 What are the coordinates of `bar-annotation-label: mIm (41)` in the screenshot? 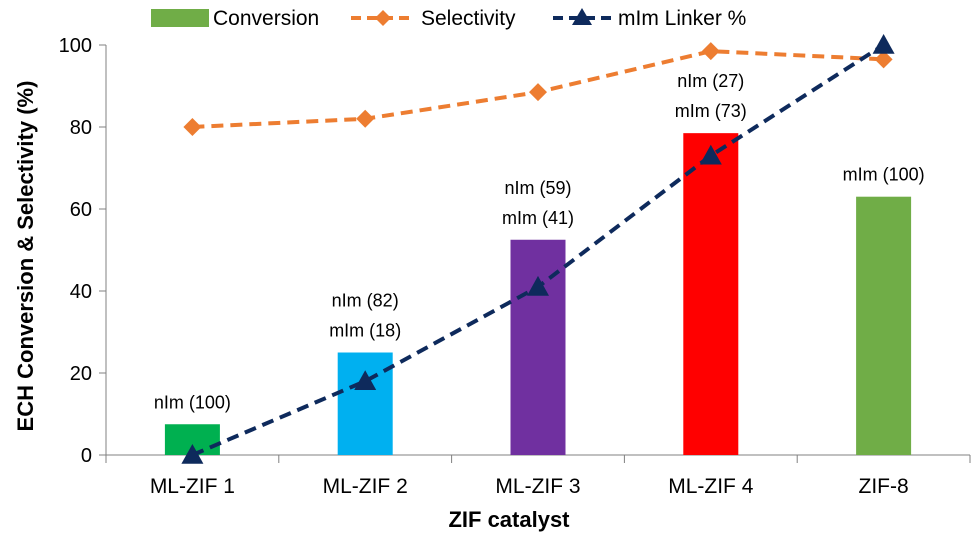 It's located at (538, 218).